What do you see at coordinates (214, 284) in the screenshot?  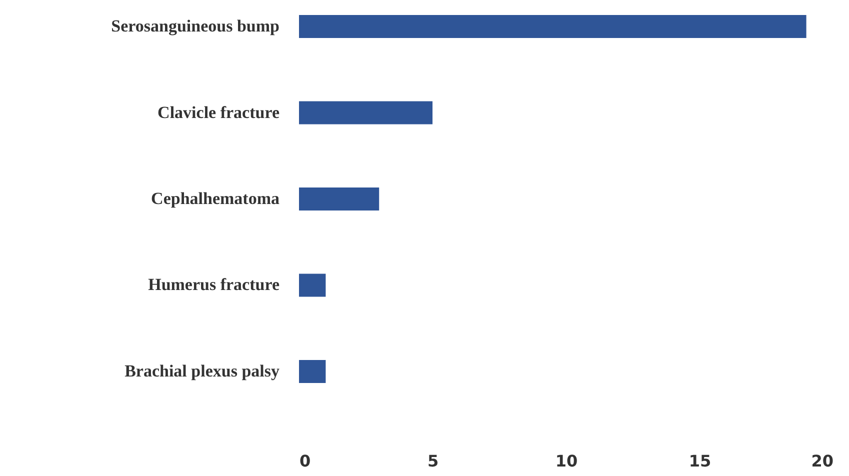 I see `y-tick-label: Humerus fracture` at bounding box center [214, 284].